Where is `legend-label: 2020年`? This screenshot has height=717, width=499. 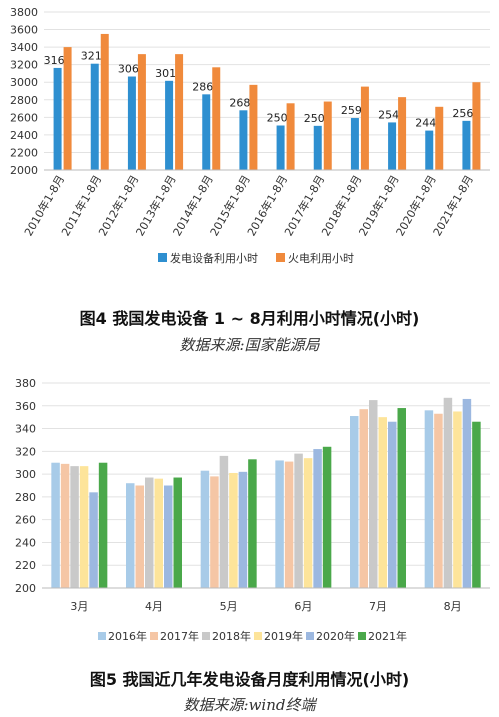
legend-label: 2020年 is located at coordinates (335, 636).